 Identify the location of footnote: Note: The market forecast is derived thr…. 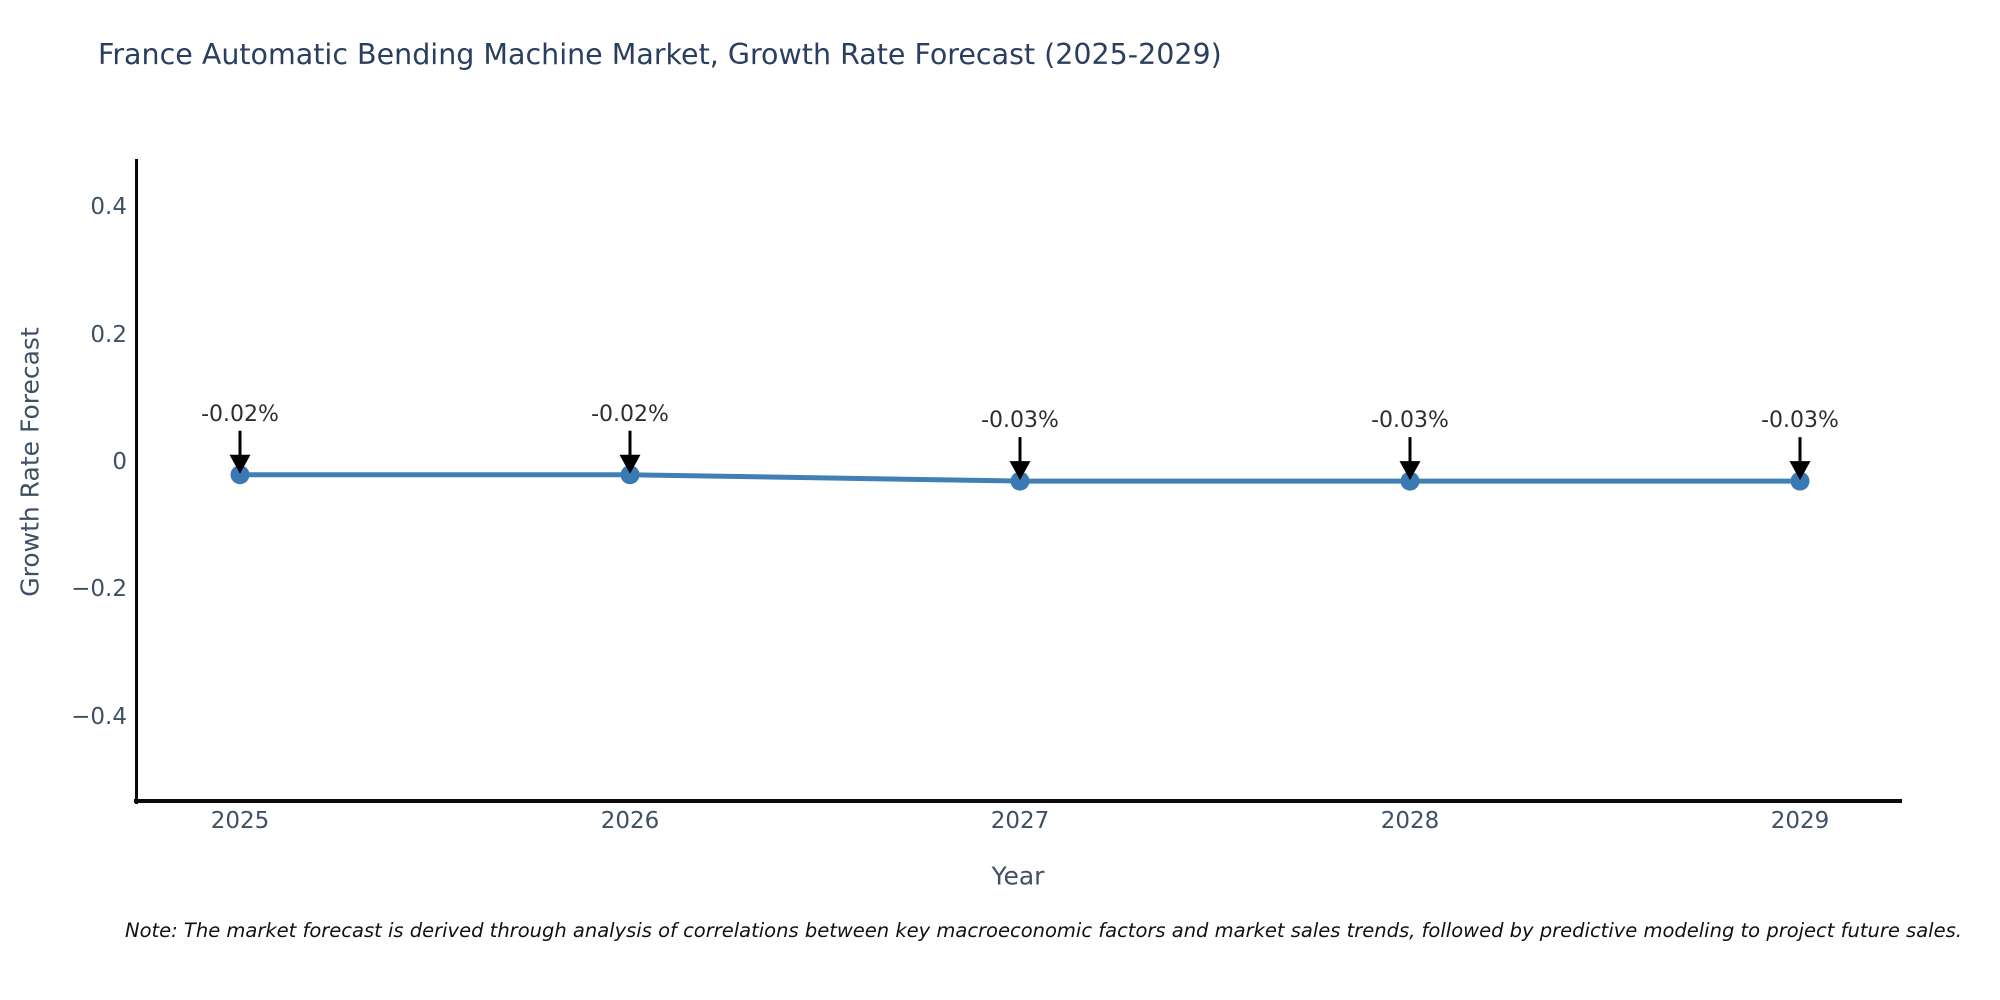
(1043, 930).